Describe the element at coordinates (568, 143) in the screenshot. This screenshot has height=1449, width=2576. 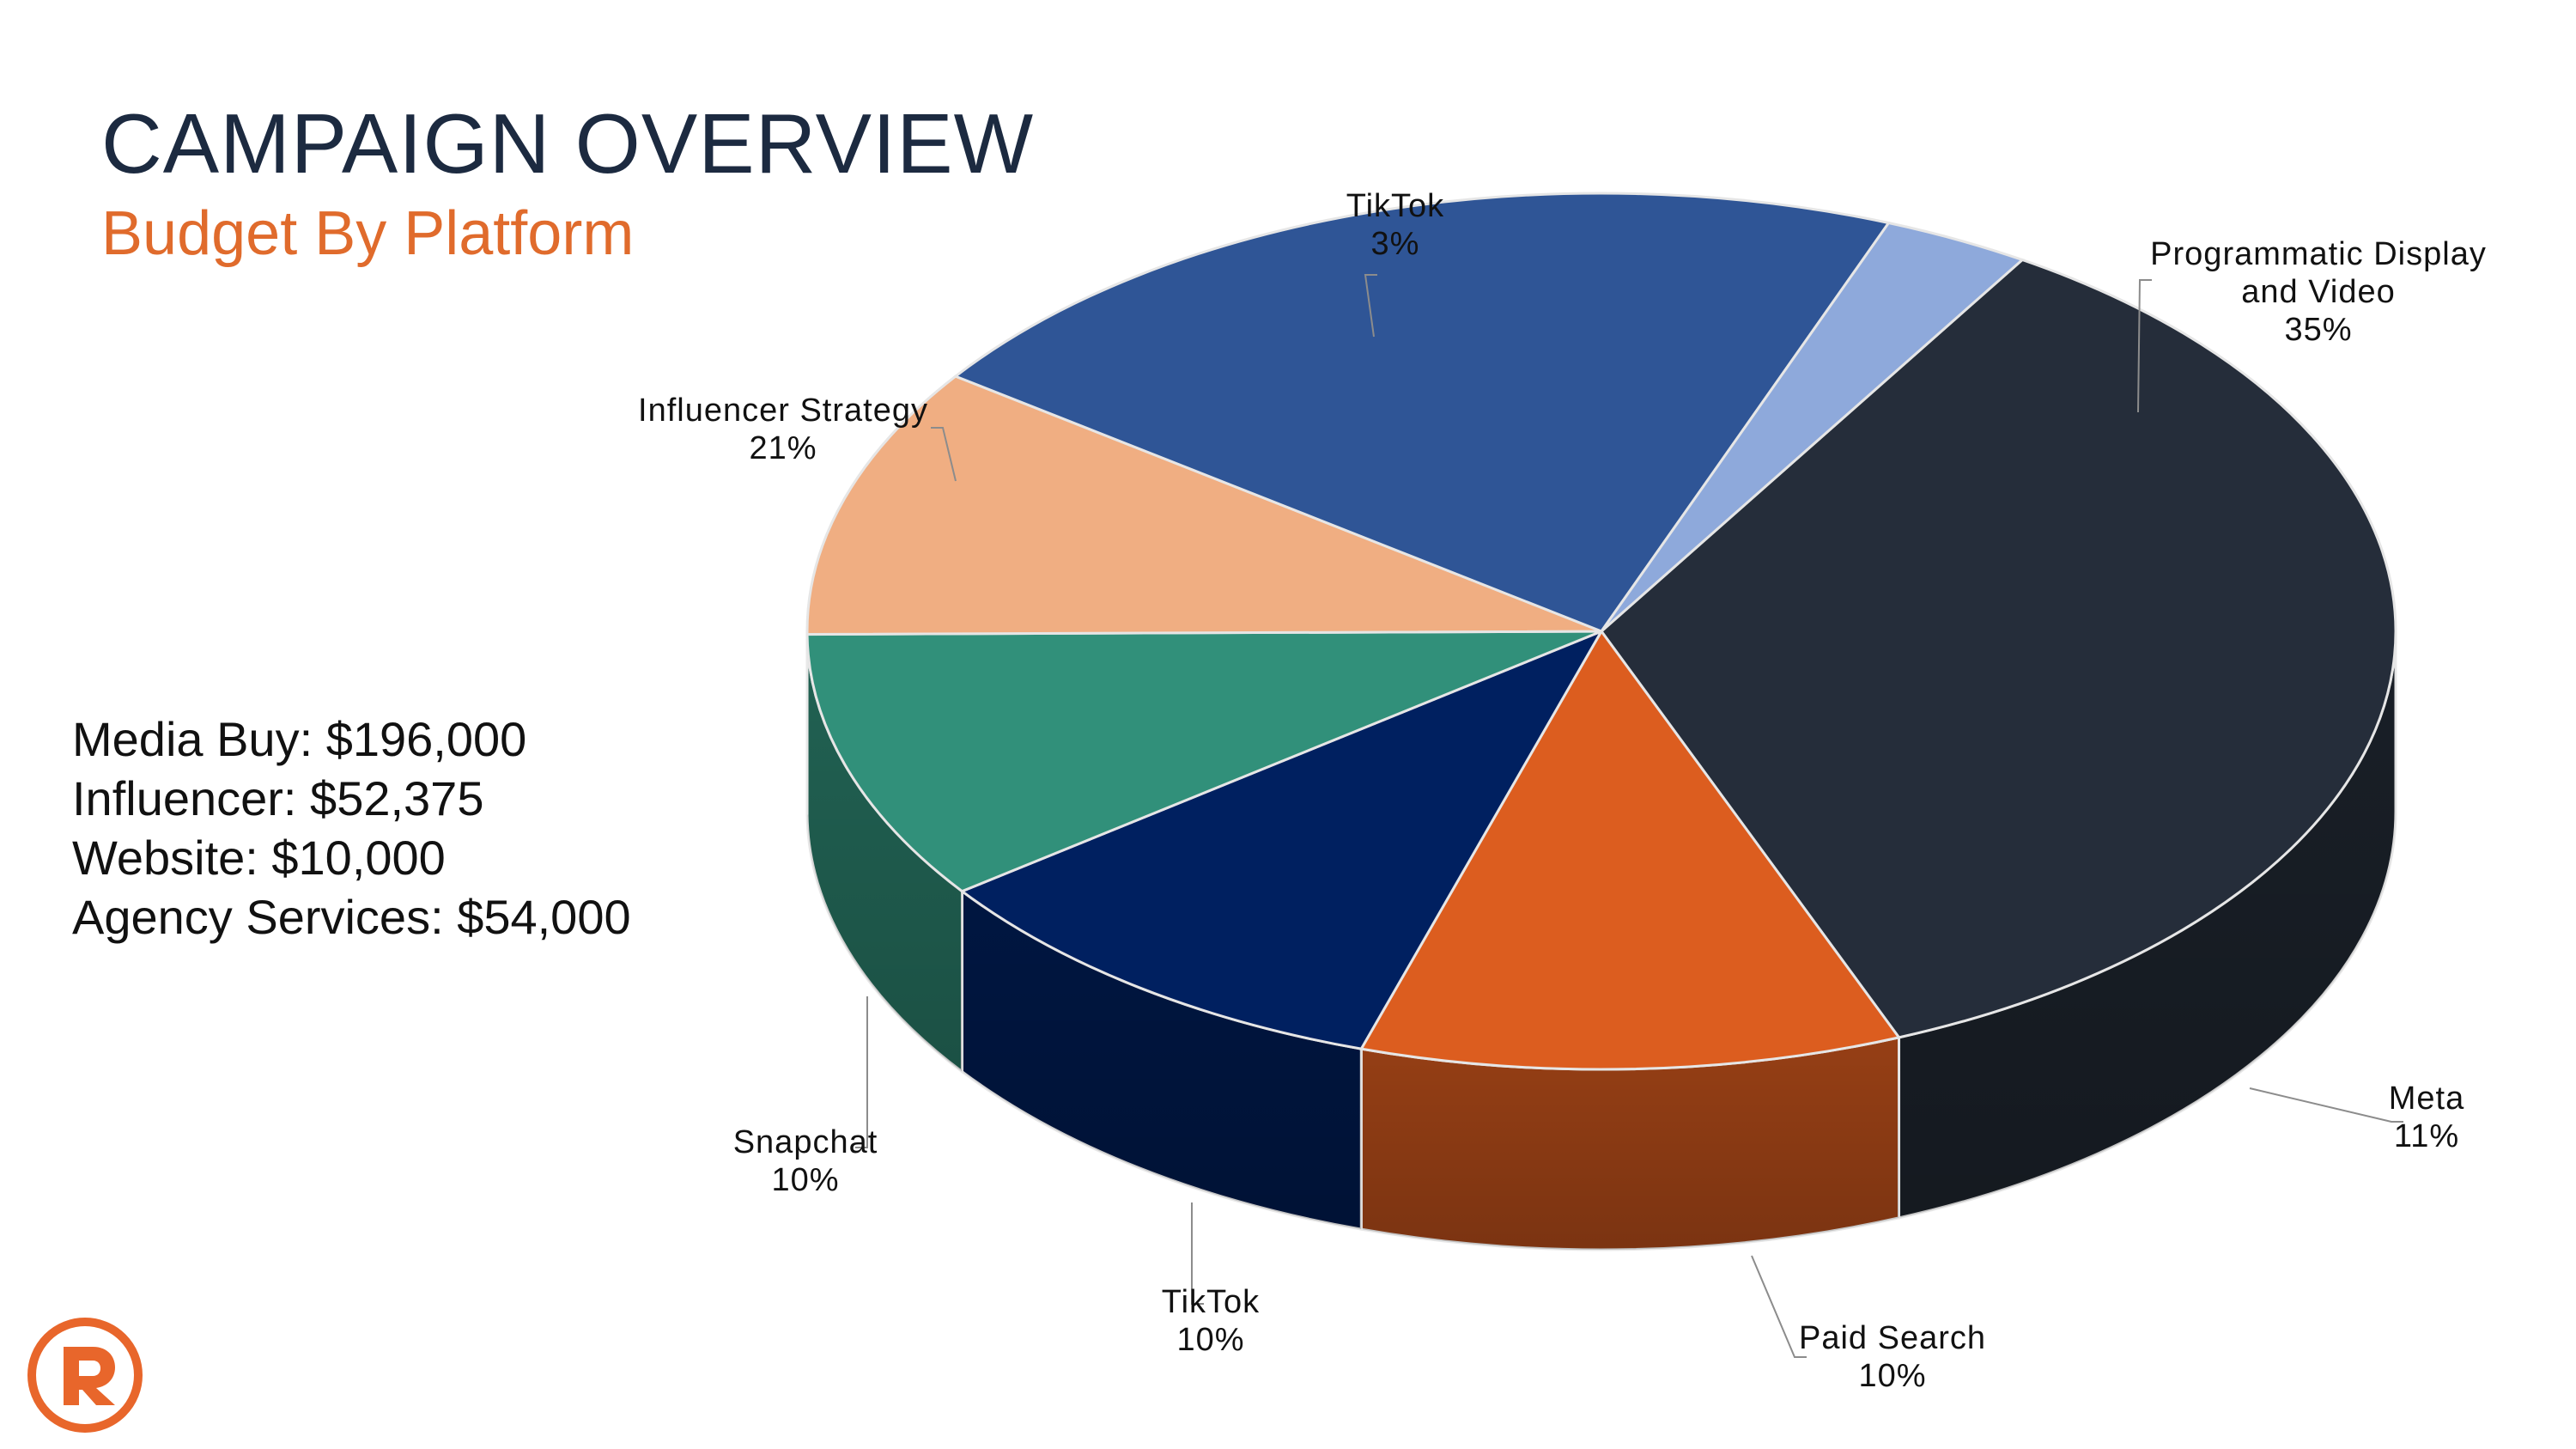
I see `page-title: CAMPAIGN OVERVIEW` at that location.